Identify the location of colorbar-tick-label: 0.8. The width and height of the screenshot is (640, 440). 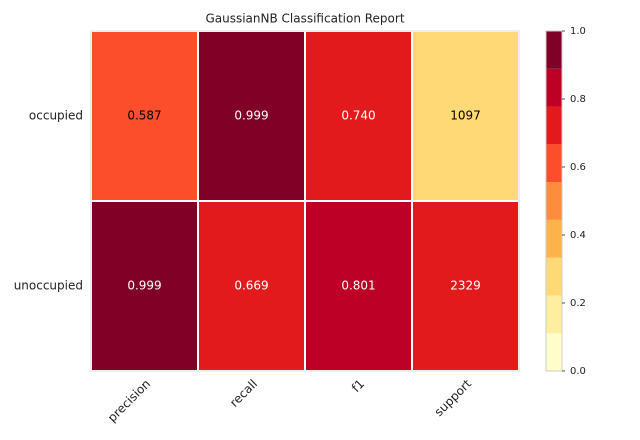
(578, 99).